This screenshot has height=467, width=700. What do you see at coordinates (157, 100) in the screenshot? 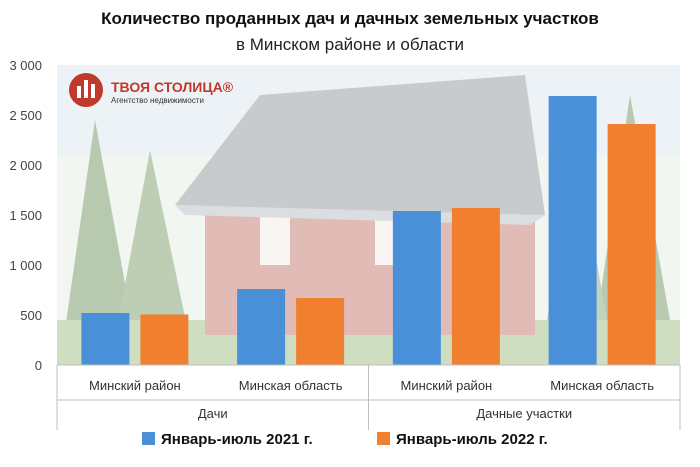
I see `logo-tagline: Агентство недвижимости` at bounding box center [157, 100].